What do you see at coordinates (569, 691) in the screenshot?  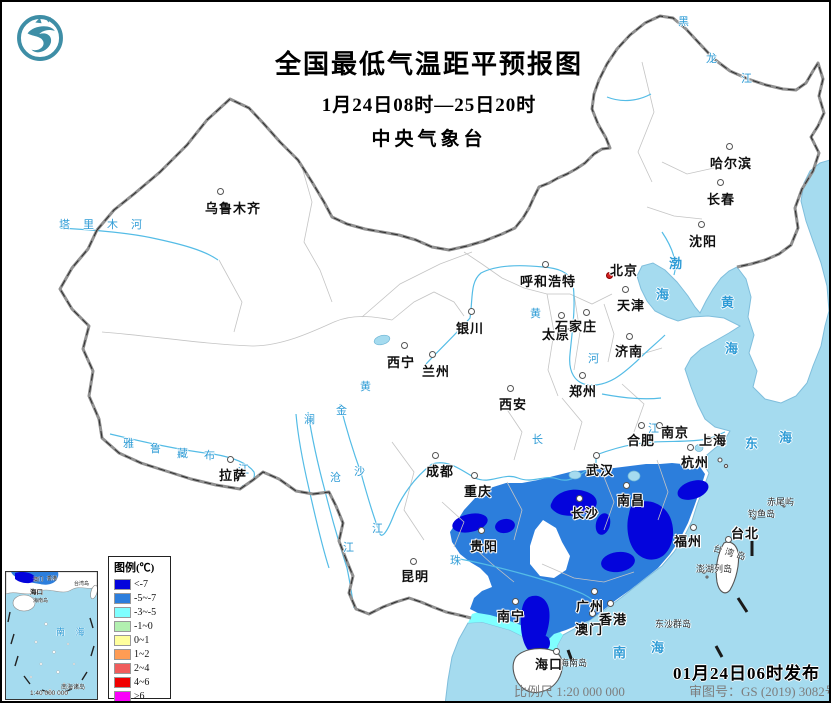 I see `map-scale-label: 比例尺 1:20 000 000` at bounding box center [569, 691].